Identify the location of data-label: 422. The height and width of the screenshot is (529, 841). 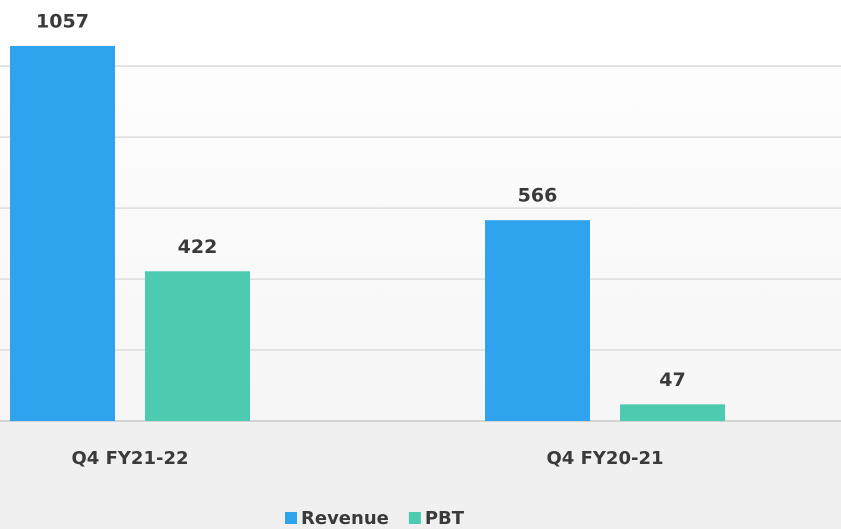
(198, 247).